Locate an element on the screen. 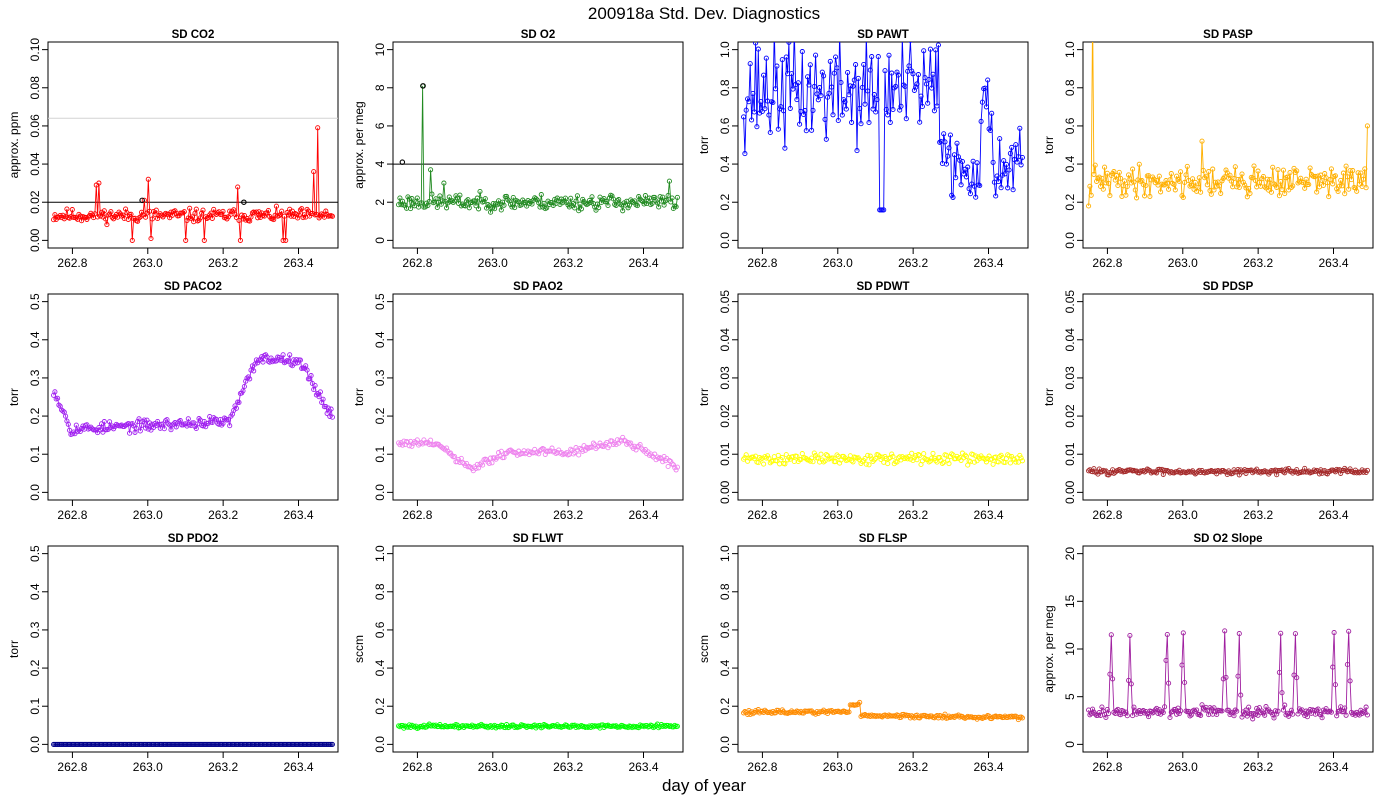  y-tick-label: 0.04 is located at coordinates (725, 340).